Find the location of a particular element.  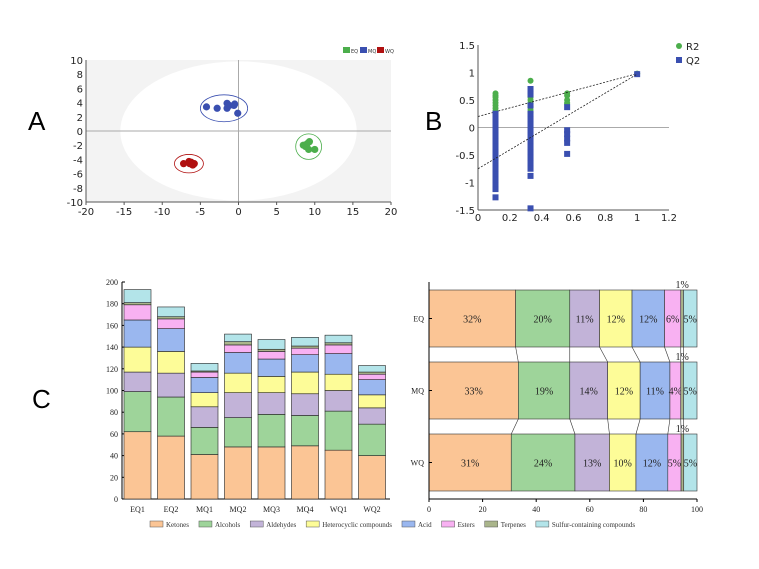

data-label: 20% is located at coordinates (543, 320).